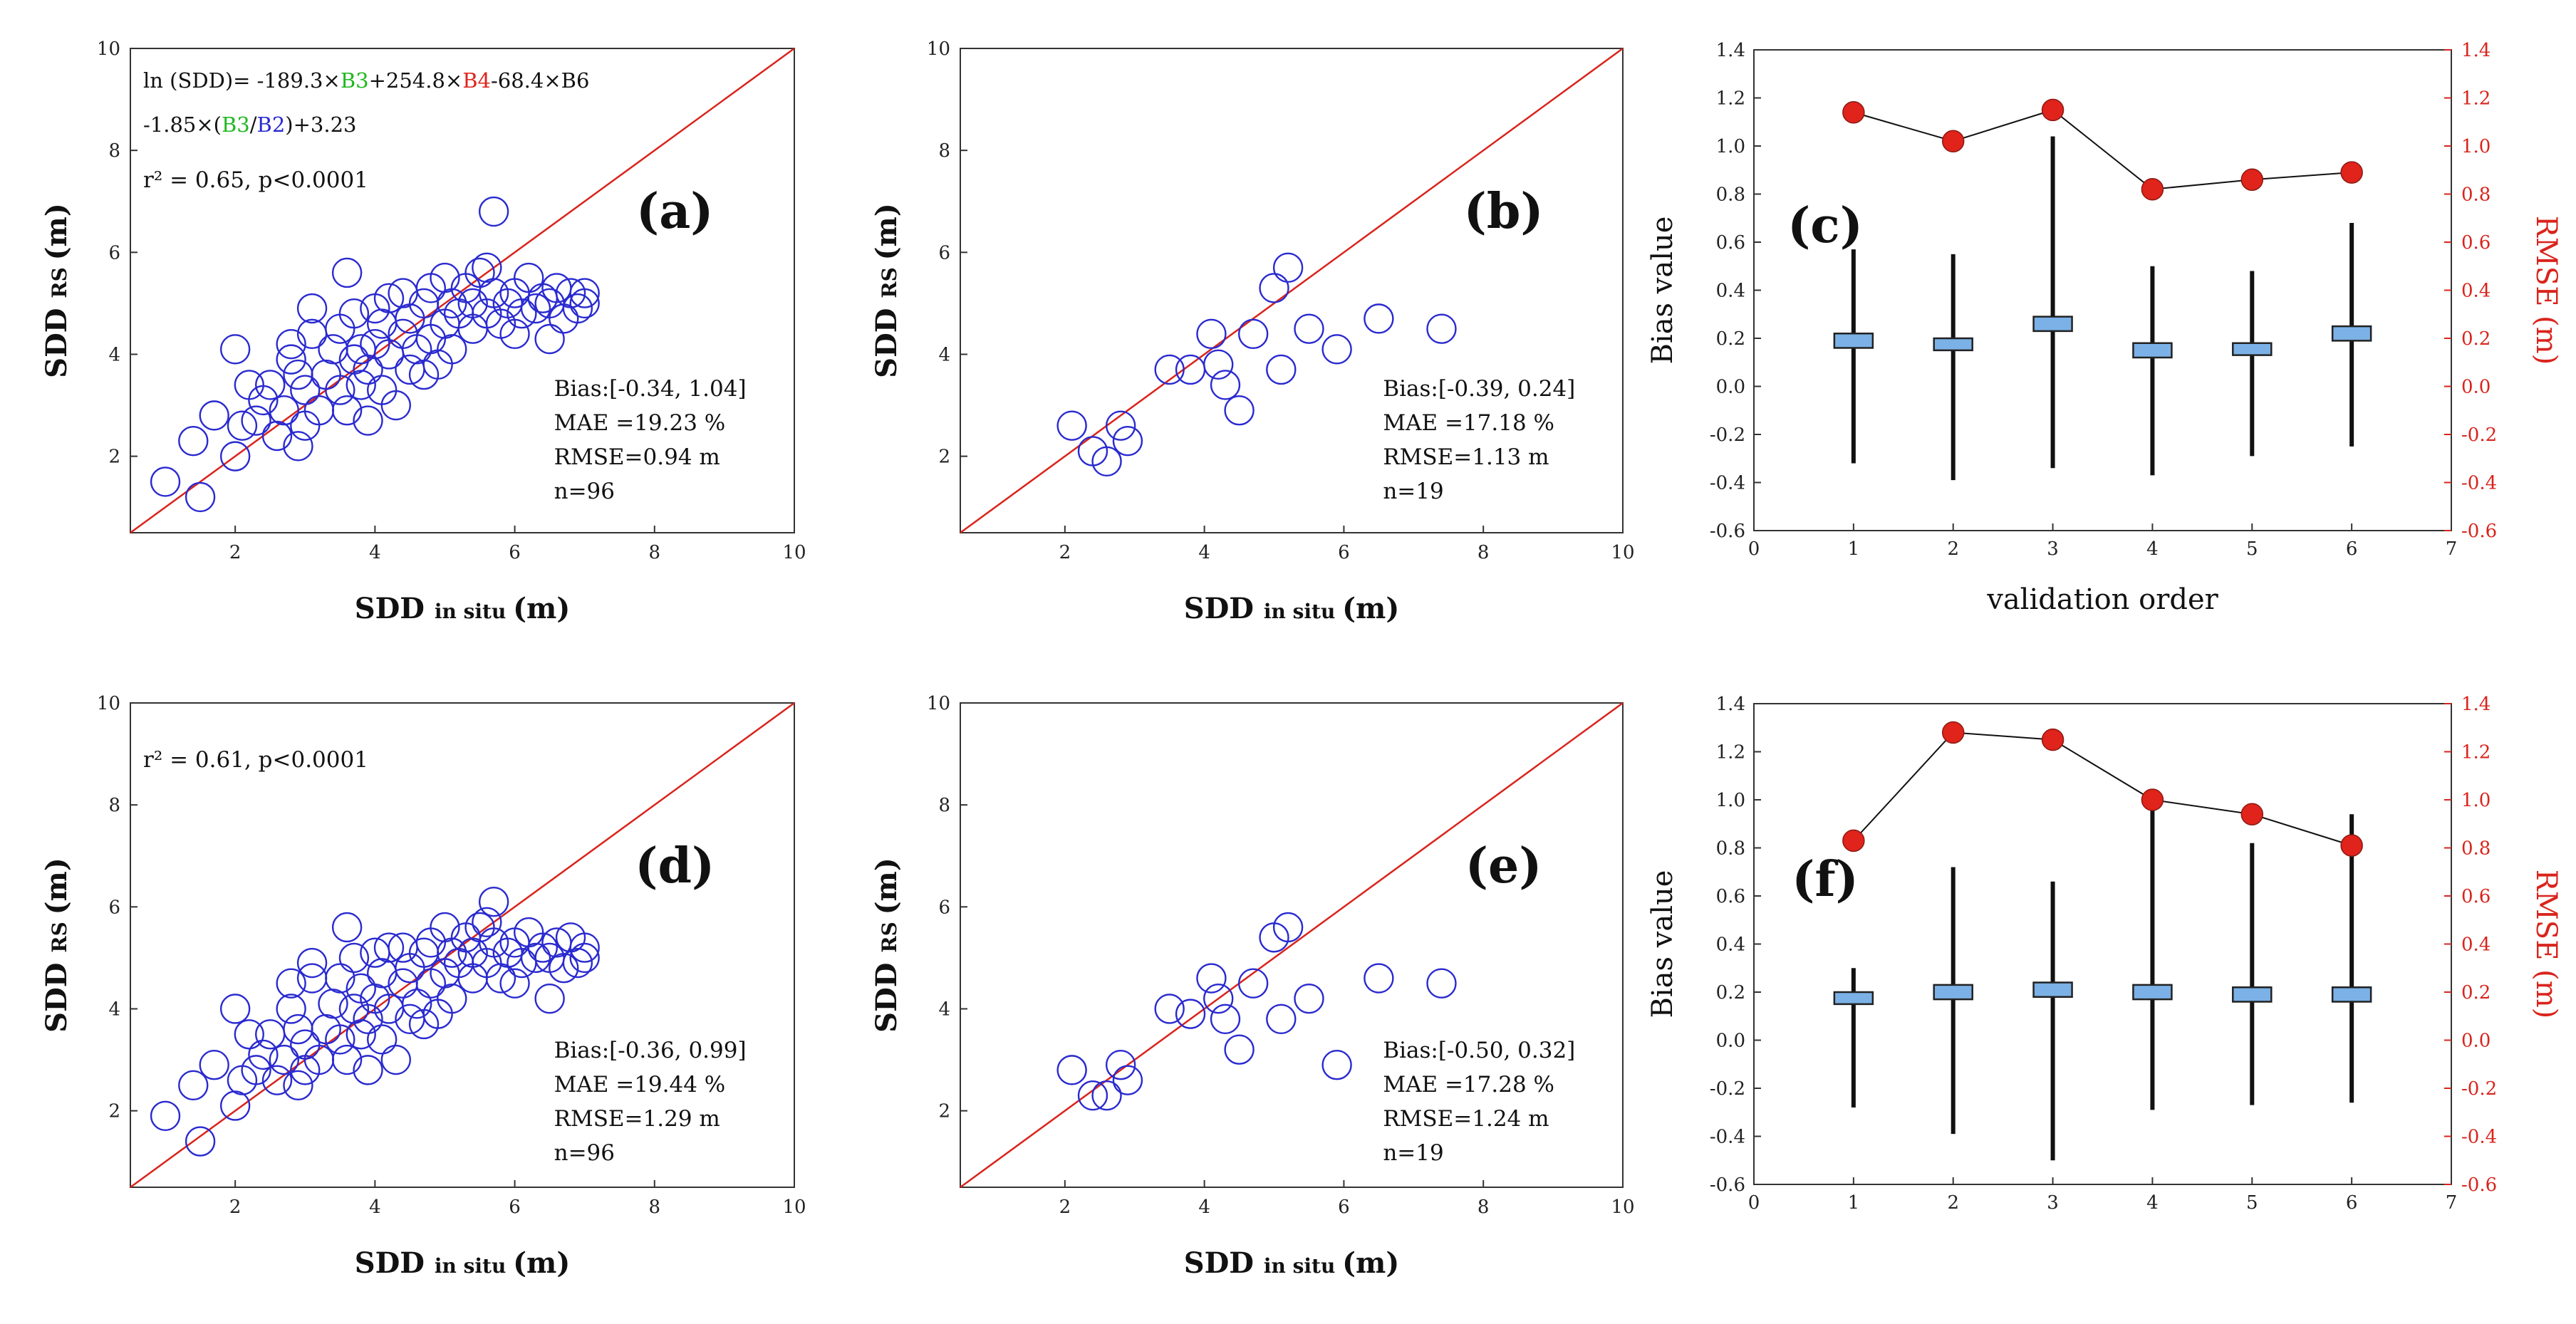  Describe the element at coordinates (255, 760) in the screenshot. I see `r-squared-text: r² = 0.61, p<0.0001` at that location.